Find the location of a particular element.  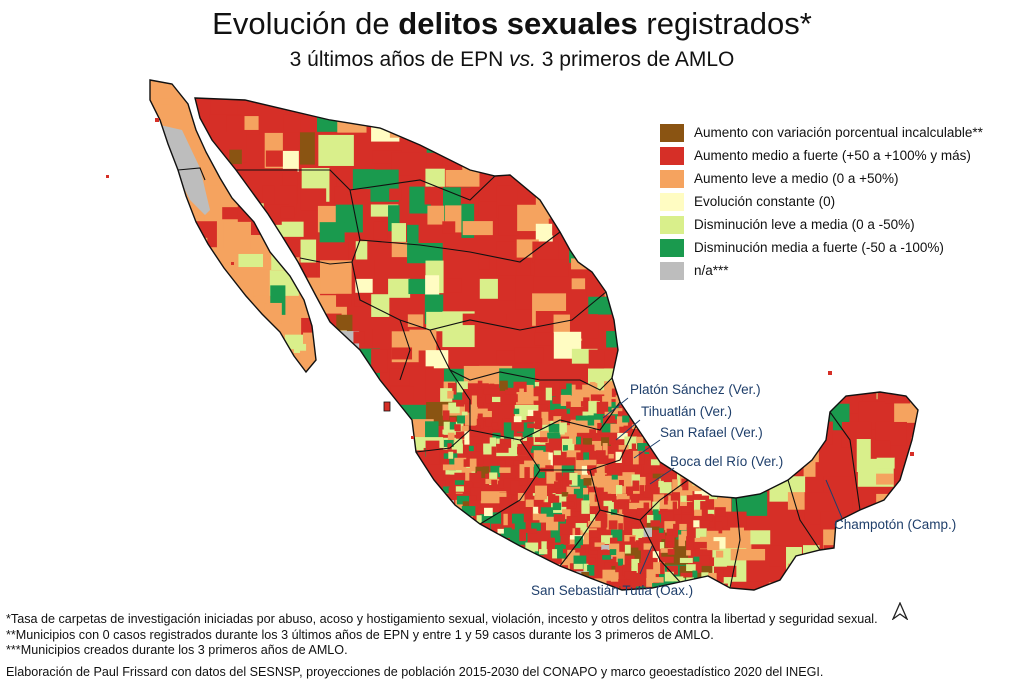

callout-san-sebastian-tutla: San Sebastián Tutla (Oax.) is located at coordinates (612, 590).